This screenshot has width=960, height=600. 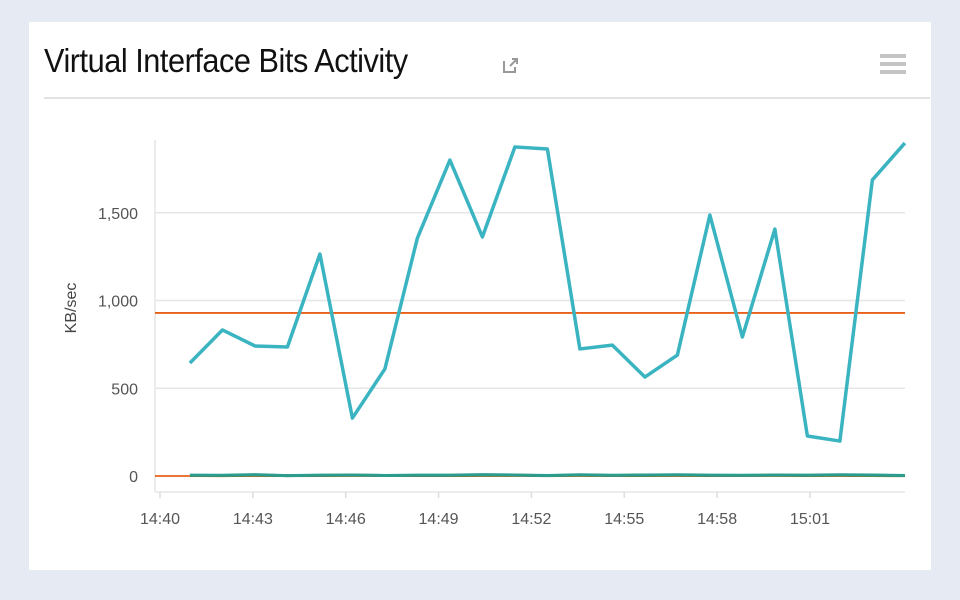 What do you see at coordinates (253, 519) in the screenshot?
I see `x-tick-label: 14:43` at bounding box center [253, 519].